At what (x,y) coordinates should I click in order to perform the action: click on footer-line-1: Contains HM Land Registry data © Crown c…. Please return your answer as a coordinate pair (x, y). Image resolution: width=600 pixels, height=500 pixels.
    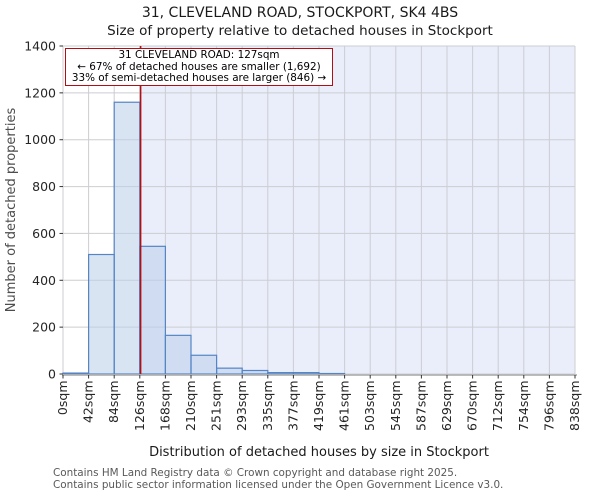
    Looking at the image, I should click on (255, 473).